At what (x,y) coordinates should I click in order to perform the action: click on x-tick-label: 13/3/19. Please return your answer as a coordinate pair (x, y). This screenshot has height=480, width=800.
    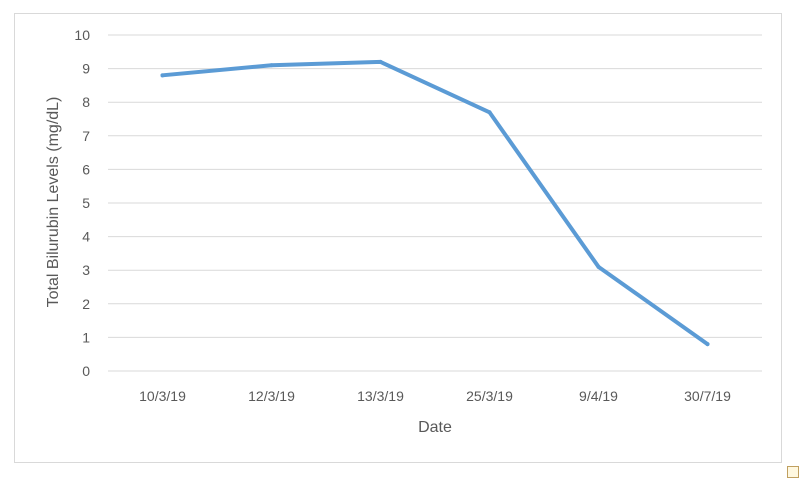
    Looking at the image, I should click on (380, 396).